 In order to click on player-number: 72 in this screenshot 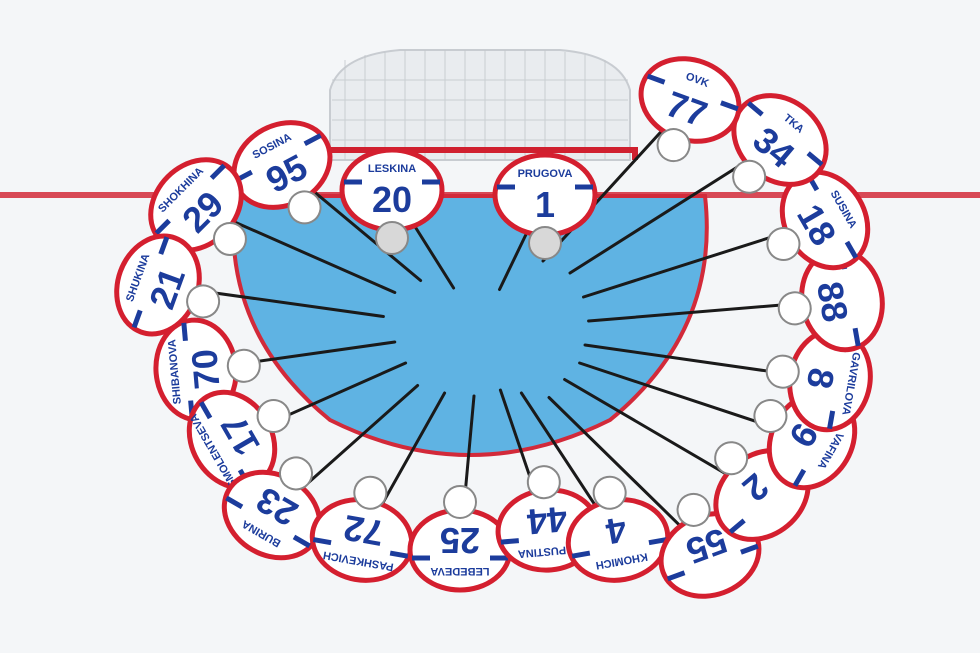, I will do `click(363, 530)`.